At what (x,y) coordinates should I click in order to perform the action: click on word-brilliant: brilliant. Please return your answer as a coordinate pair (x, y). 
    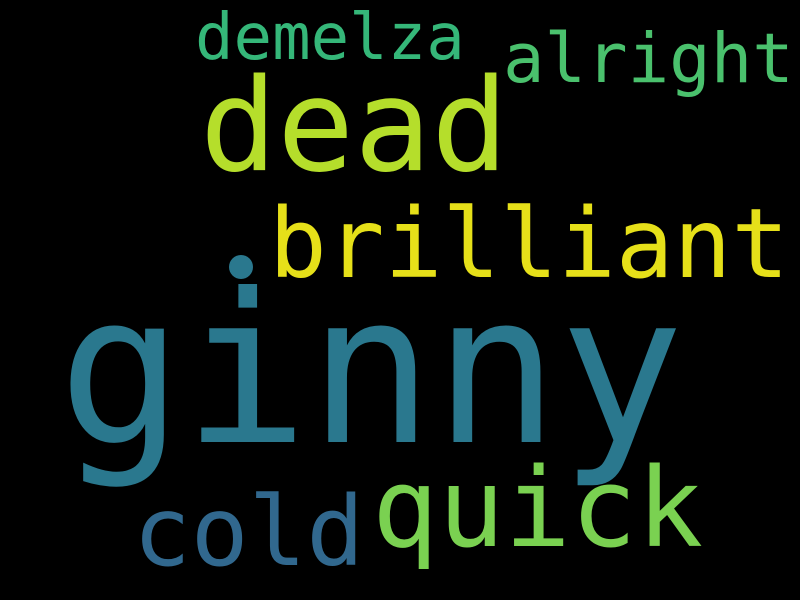
    Looking at the image, I should click on (529, 244).